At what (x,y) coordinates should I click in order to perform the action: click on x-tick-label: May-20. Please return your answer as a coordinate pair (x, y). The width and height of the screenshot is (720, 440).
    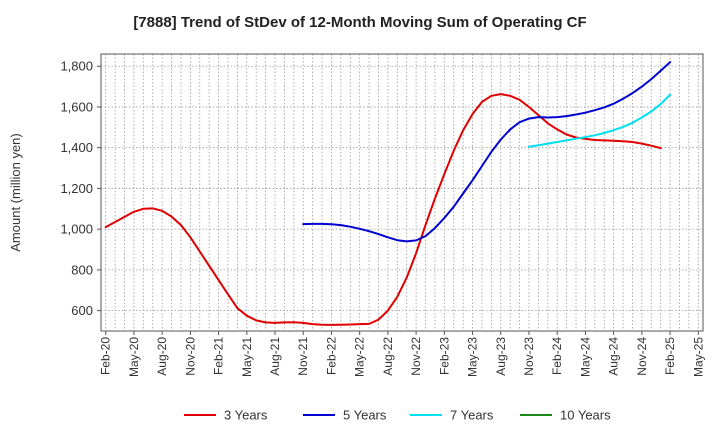
    Looking at the image, I should click on (134, 357).